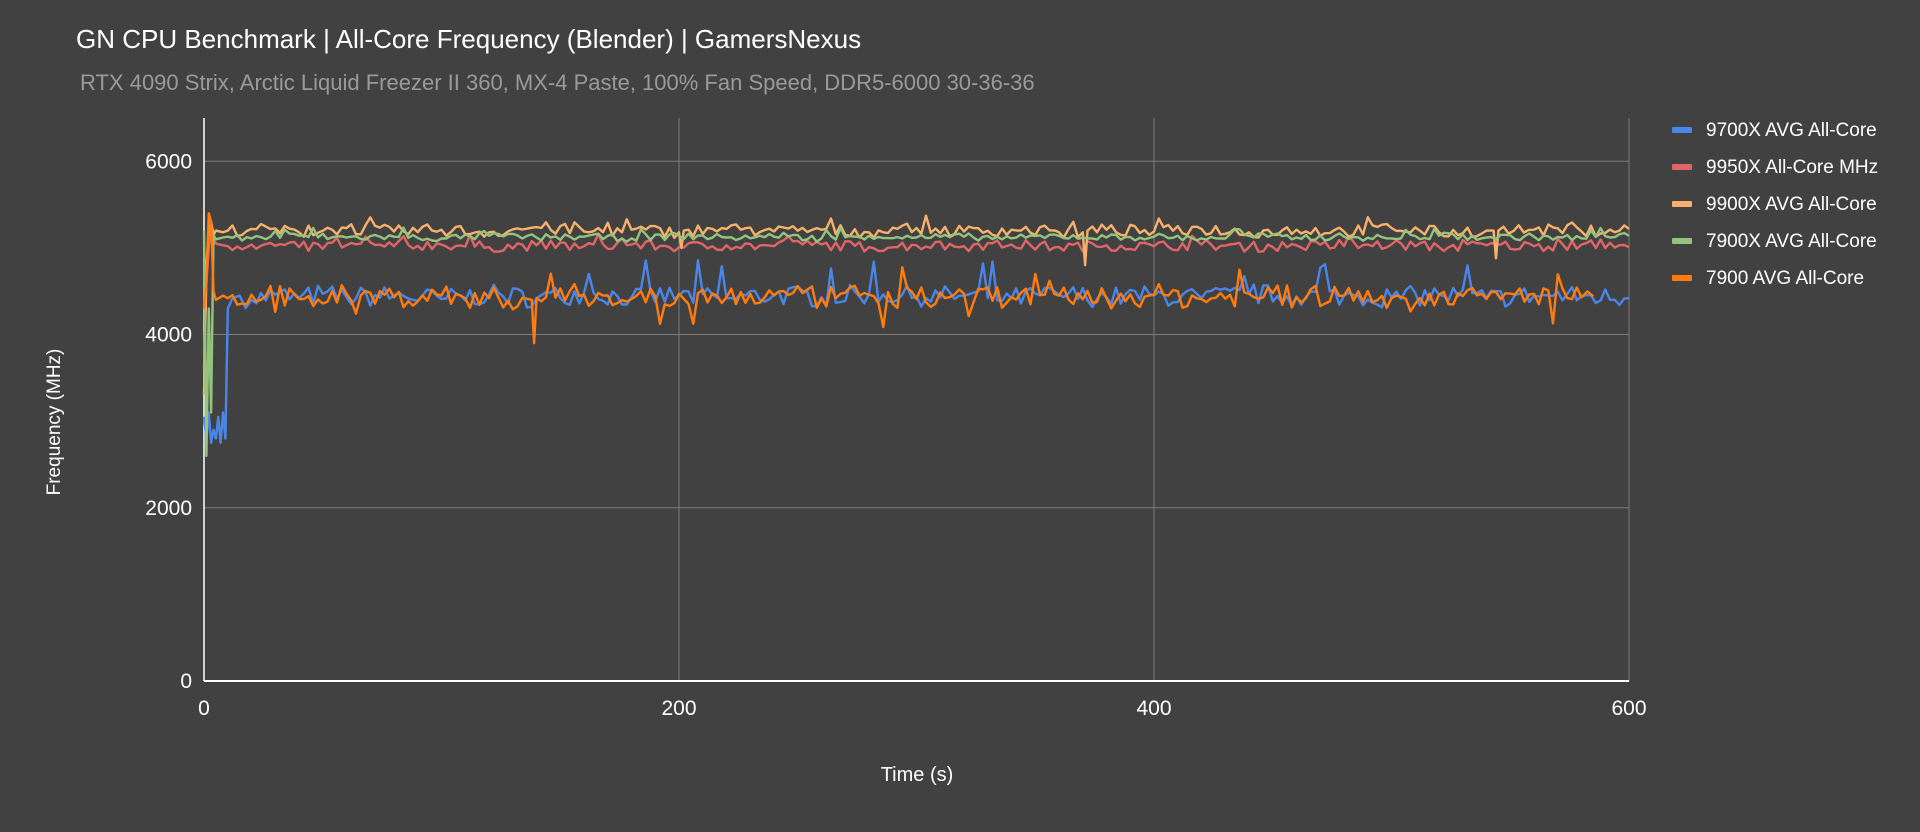  I want to click on x-tick-label: 600, so click(1628, 708).